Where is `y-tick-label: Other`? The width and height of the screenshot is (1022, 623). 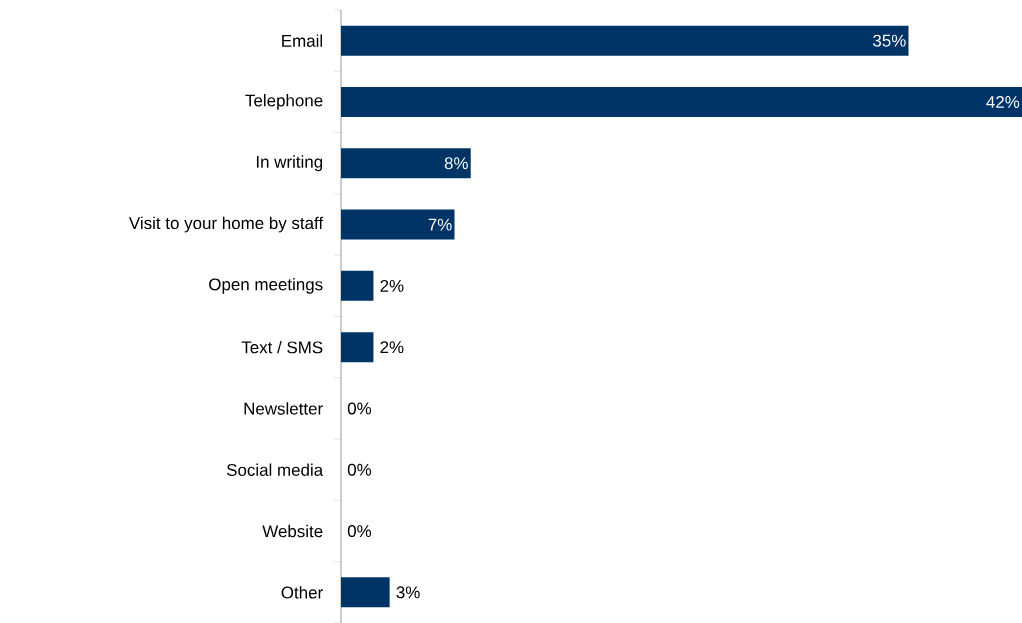
y-tick-label: Other is located at coordinates (302, 592).